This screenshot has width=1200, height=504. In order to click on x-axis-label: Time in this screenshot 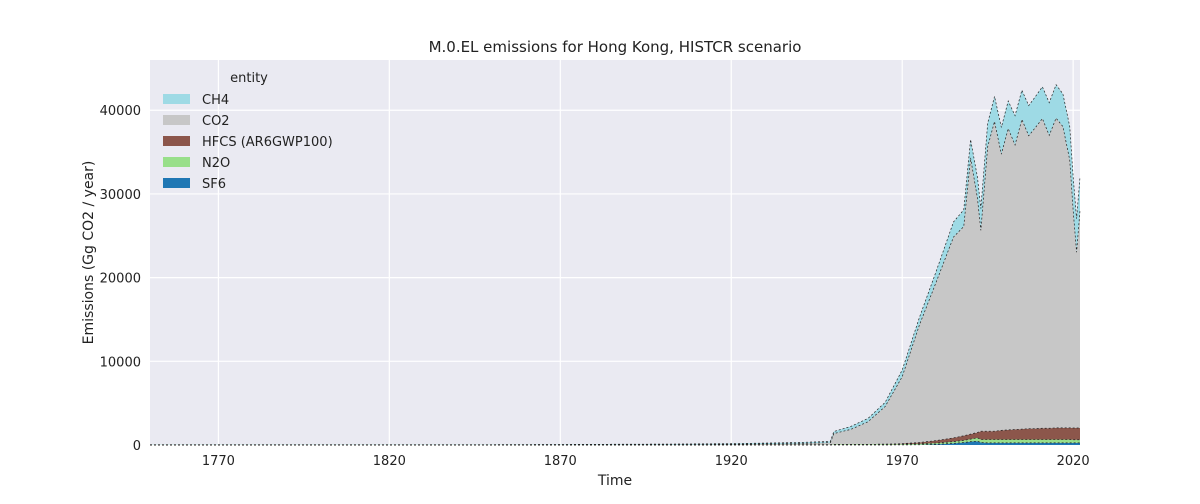, I will do `click(614, 481)`.